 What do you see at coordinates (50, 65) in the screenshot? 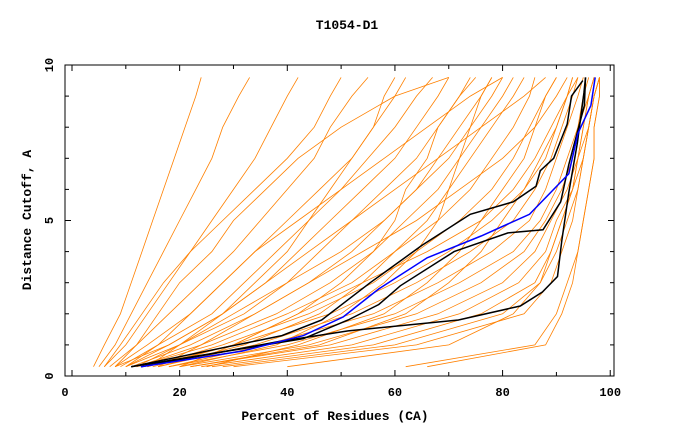
I see `y-tick-label: 10` at bounding box center [50, 65].